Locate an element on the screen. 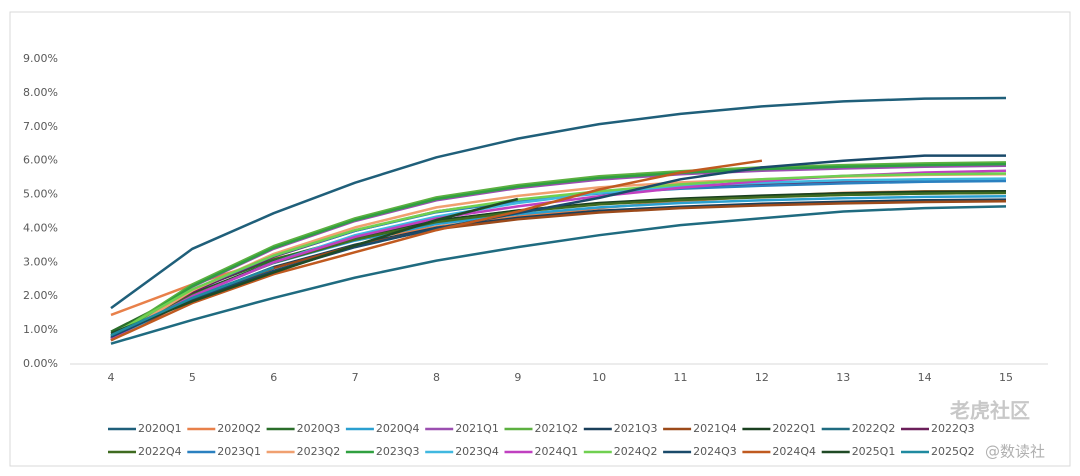 This screenshot has height=476, width=1080. legend-label: 2021Q2 is located at coordinates (557, 428).